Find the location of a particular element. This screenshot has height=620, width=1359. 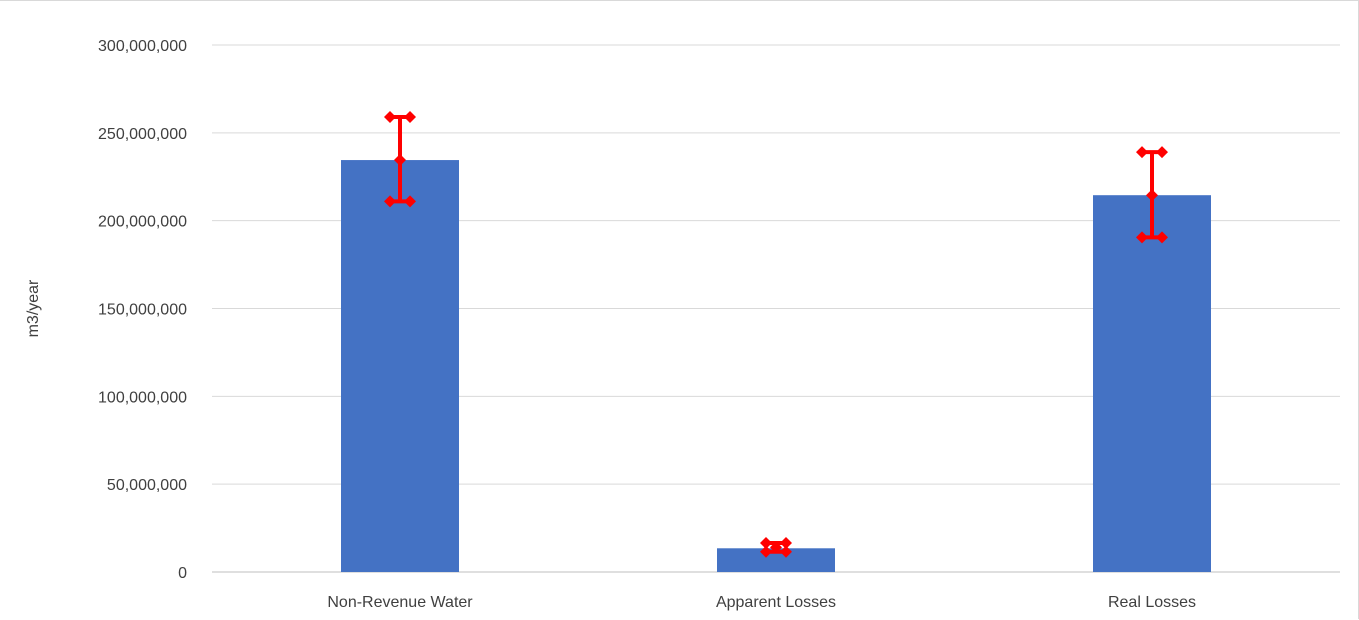

x-tick-label: Non-Revenue Water is located at coordinates (400, 602).